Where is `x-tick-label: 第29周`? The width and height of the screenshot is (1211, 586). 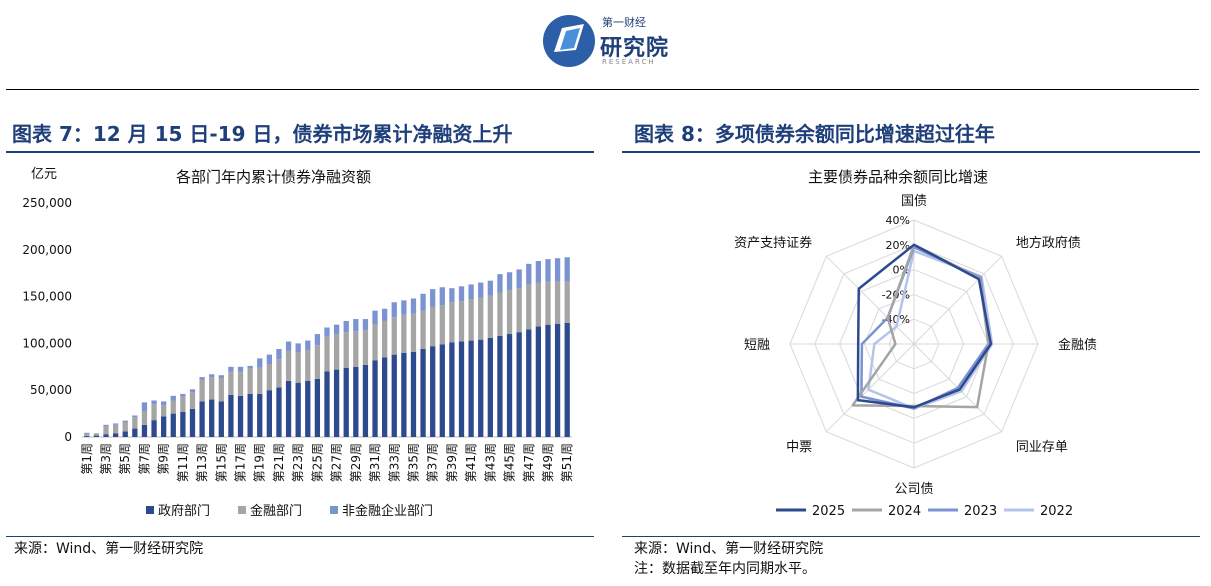 x-tick-label: 第29周 is located at coordinates (356, 462).